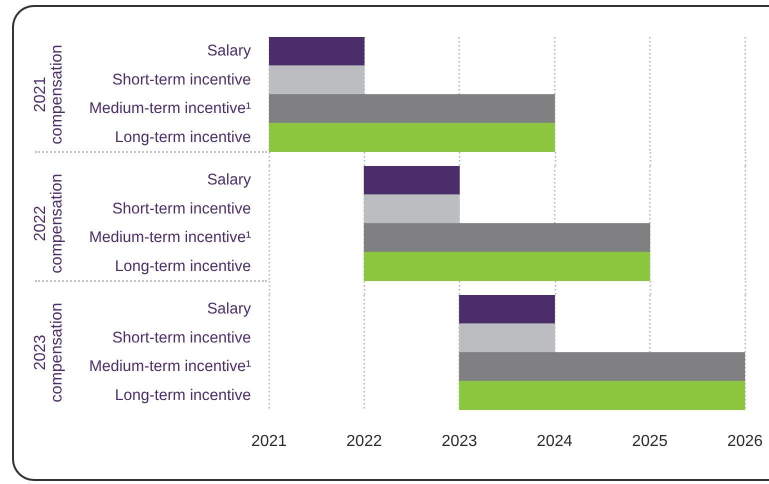 The height and width of the screenshot is (484, 769). I want to click on x-tick-label: 2026, so click(745, 441).